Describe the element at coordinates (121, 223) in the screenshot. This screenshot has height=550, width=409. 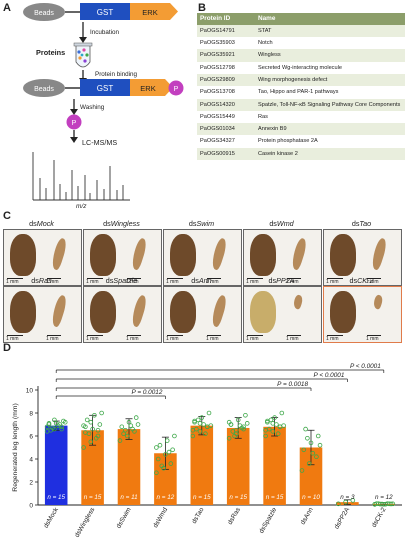
I see `photo-label: dsWingless` at that location.